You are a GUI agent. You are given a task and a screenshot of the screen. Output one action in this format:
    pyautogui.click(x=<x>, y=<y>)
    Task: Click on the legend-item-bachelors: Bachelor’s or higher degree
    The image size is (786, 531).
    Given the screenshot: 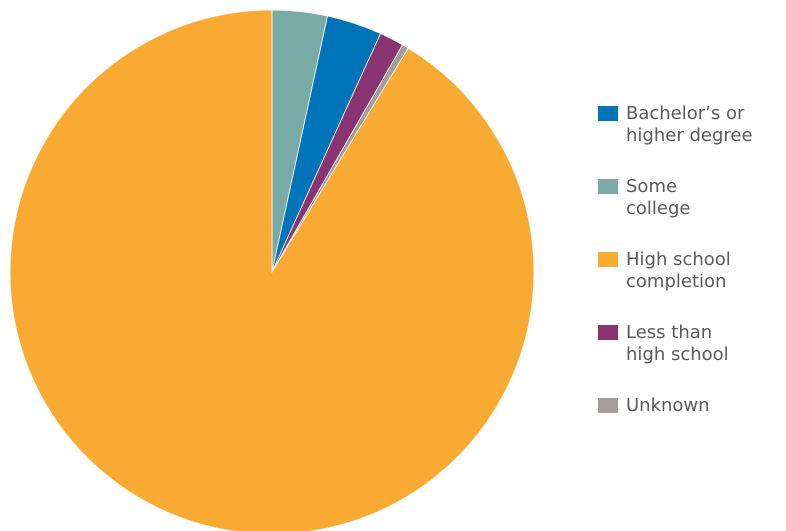 What is the action you would take?
    pyautogui.click(x=692, y=139)
    